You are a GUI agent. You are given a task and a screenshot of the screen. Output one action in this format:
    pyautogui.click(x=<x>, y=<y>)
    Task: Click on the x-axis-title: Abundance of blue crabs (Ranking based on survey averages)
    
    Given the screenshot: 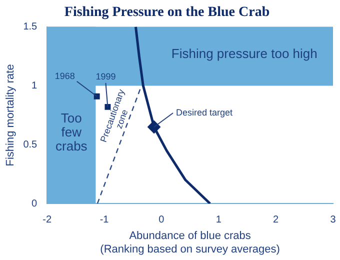 What is the action you would take?
    pyautogui.click(x=190, y=243)
    